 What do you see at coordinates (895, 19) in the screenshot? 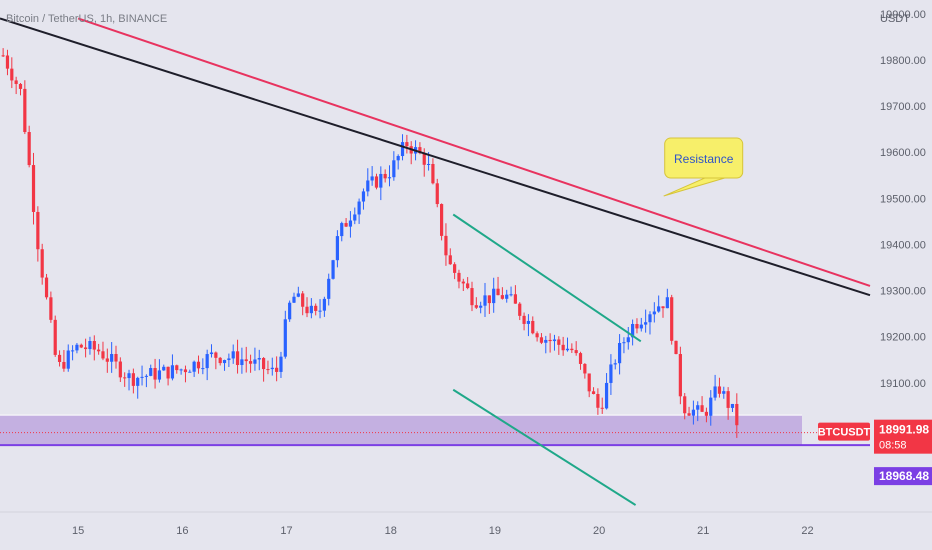
I see `currency-label: USDT` at bounding box center [895, 19].